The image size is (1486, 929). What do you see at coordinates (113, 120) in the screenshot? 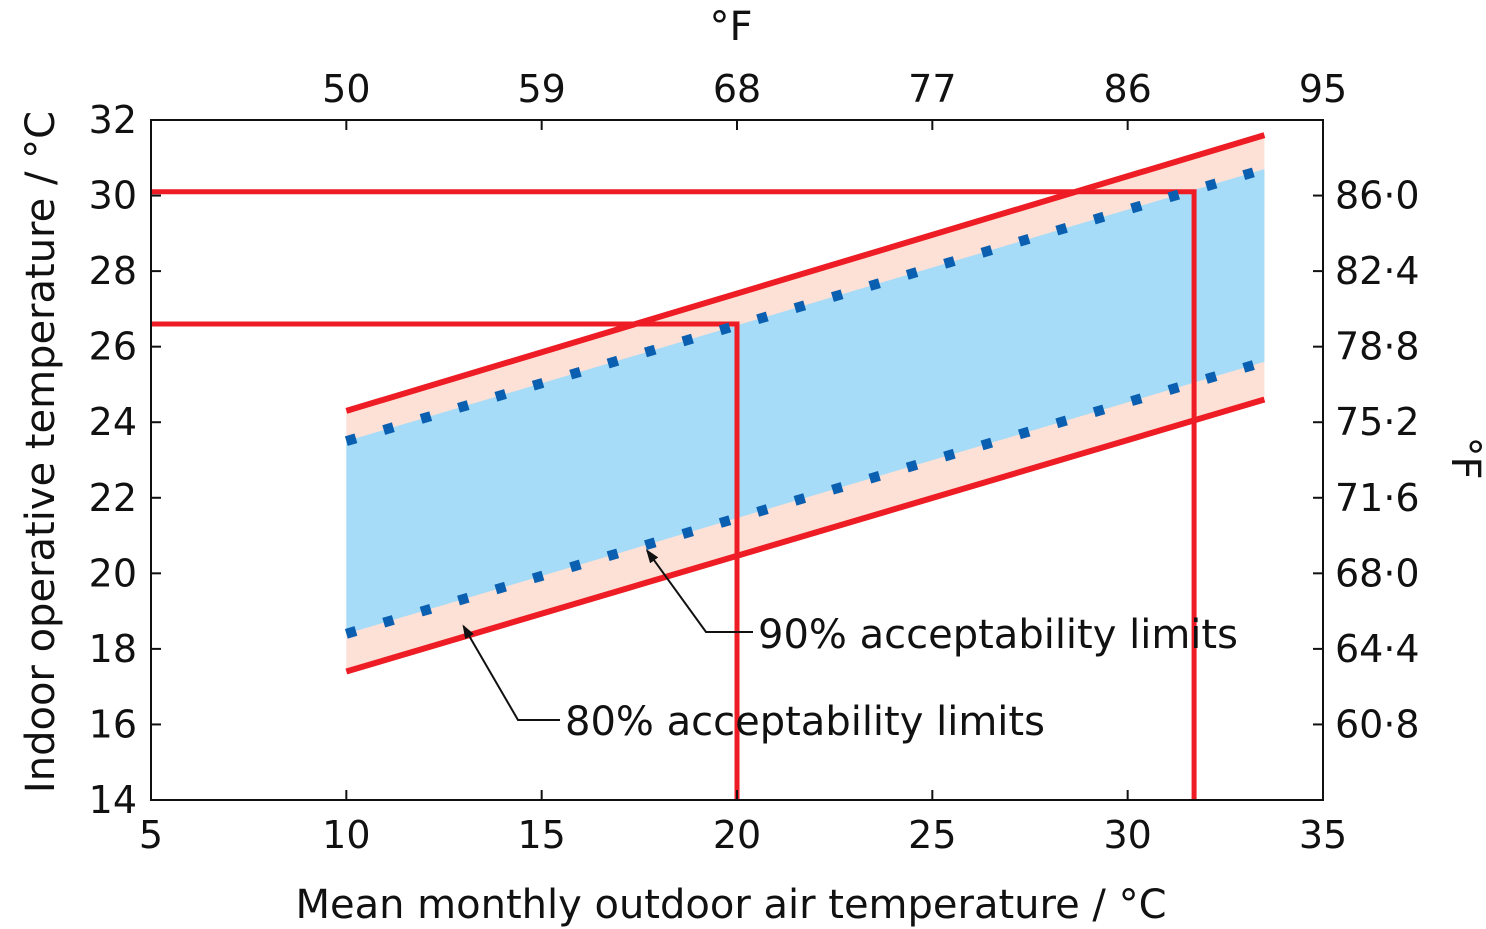
I see `y-tick-label: 32` at bounding box center [113, 120].